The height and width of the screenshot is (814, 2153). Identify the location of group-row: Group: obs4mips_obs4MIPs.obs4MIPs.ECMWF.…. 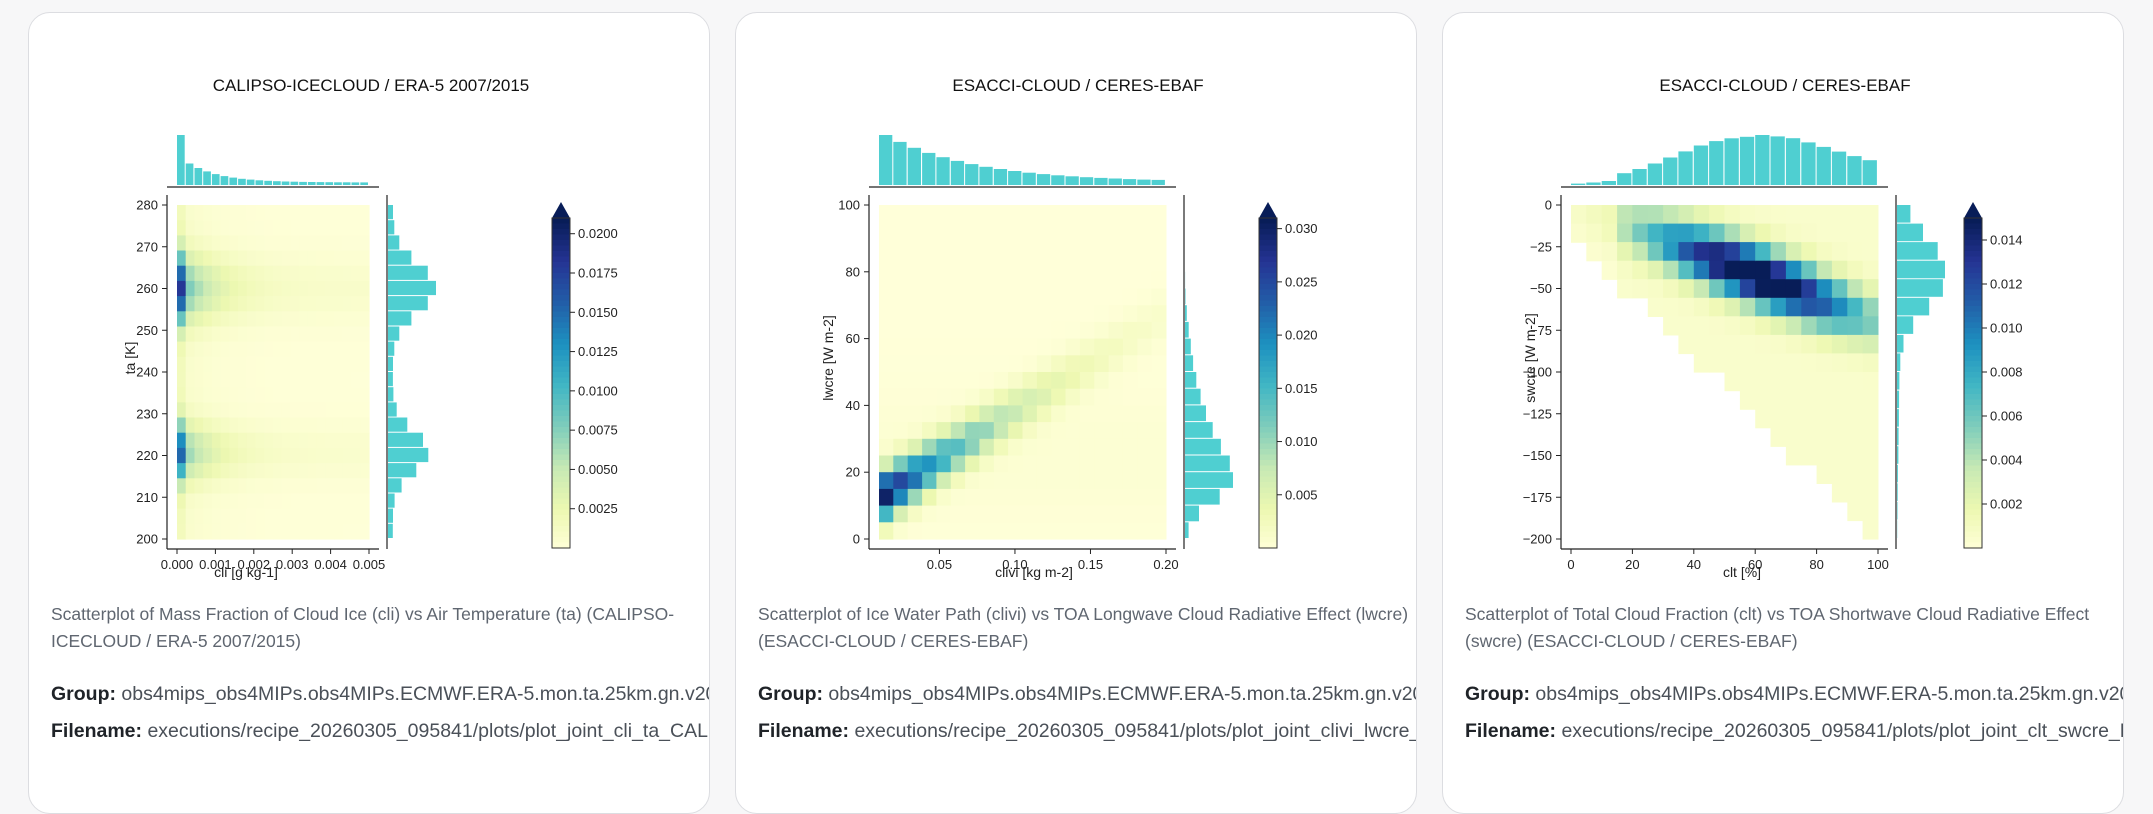
(1794, 694).